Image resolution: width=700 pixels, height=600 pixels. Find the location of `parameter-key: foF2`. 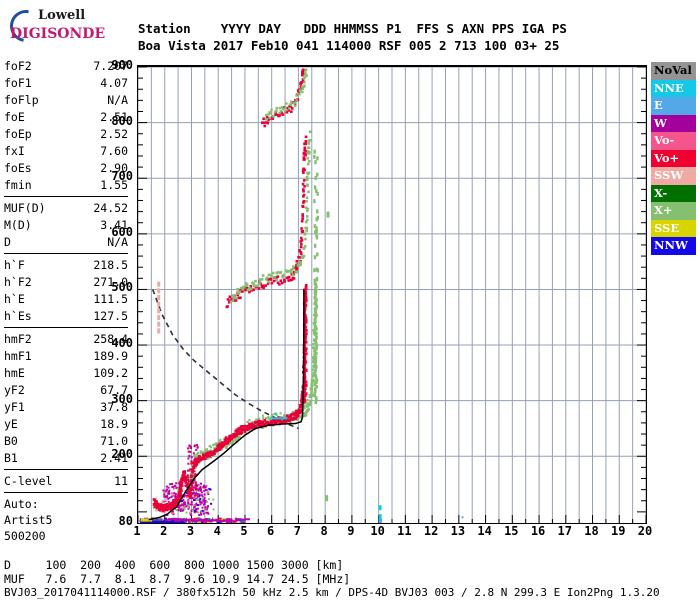

parameter-key: foF2 is located at coordinates (18, 66).